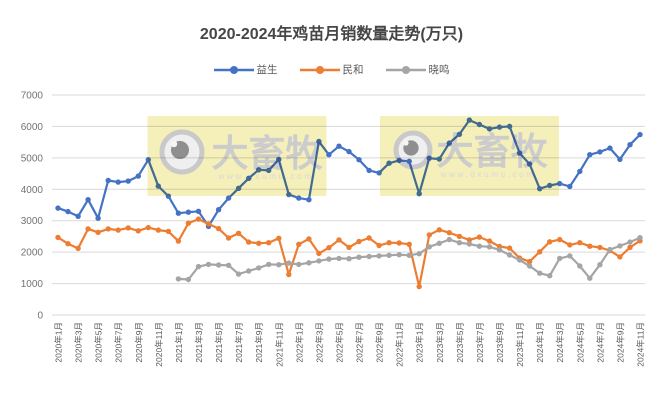  What do you see at coordinates (32, 158) in the screenshot?
I see `y-axis-label: 5000` at bounding box center [32, 158].